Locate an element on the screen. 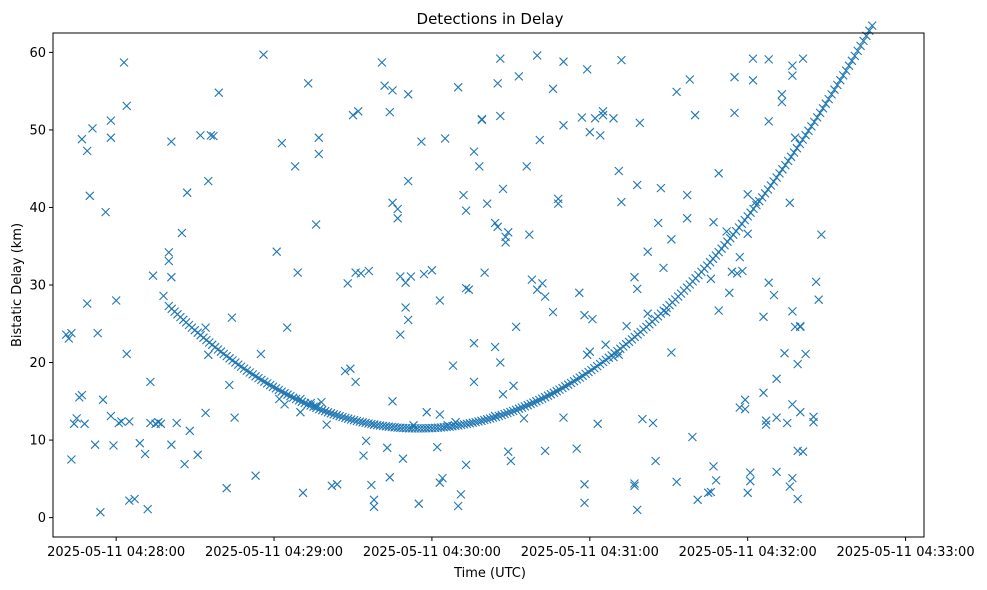  x-tick-label: 2025-05-11 04:32:00 is located at coordinates (748, 552).